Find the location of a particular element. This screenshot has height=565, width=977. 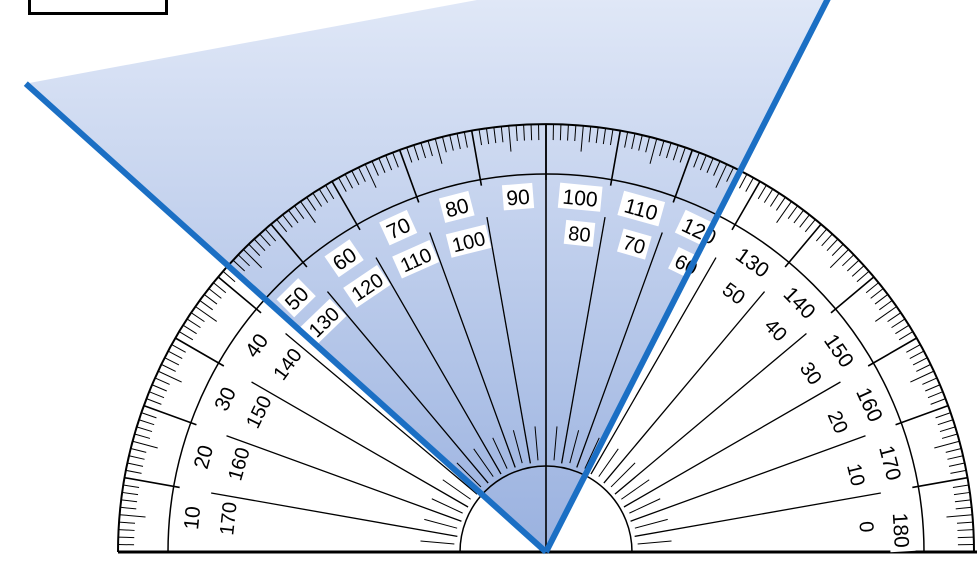

outer-scale-label: 170 is located at coordinates (891, 463).